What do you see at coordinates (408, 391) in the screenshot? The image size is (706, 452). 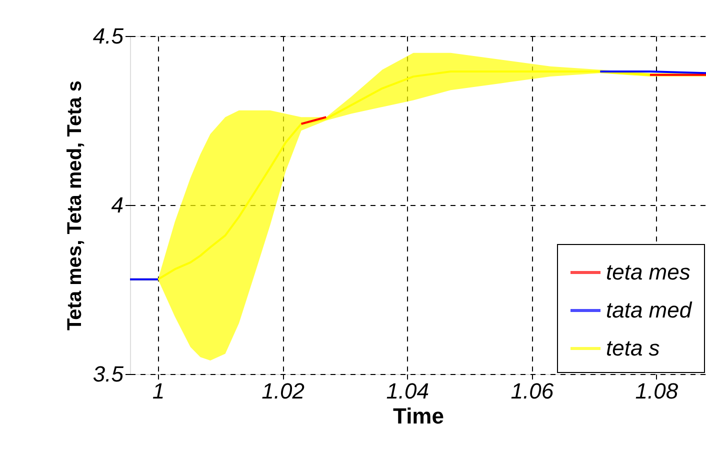 I see `x-tick-label: 1.04` at bounding box center [408, 391].